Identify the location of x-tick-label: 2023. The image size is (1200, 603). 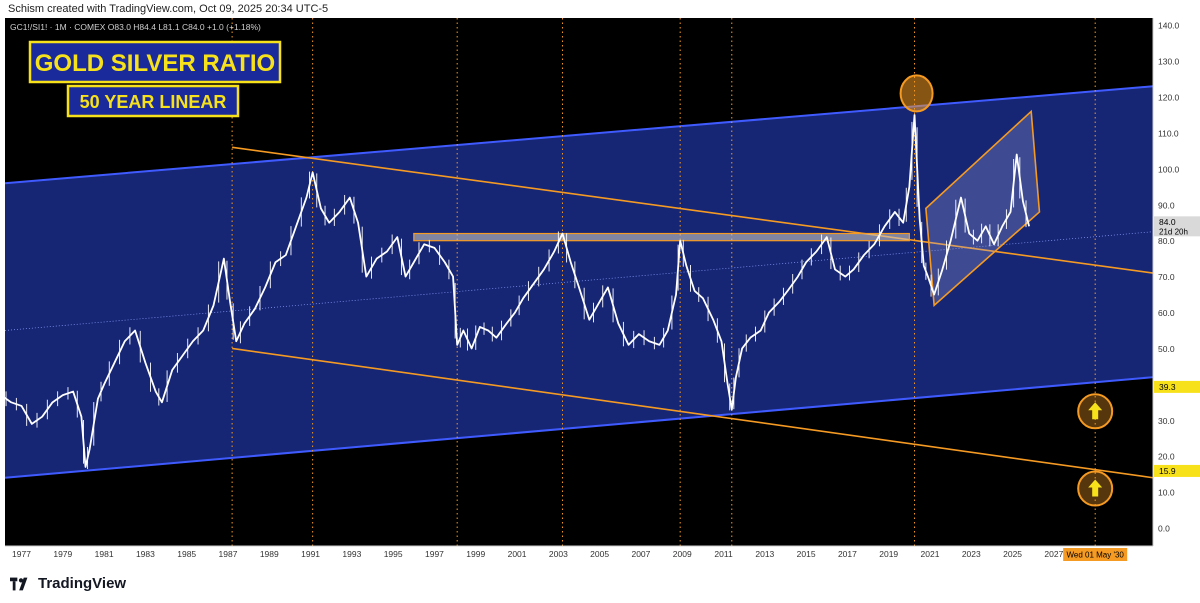
(971, 554).